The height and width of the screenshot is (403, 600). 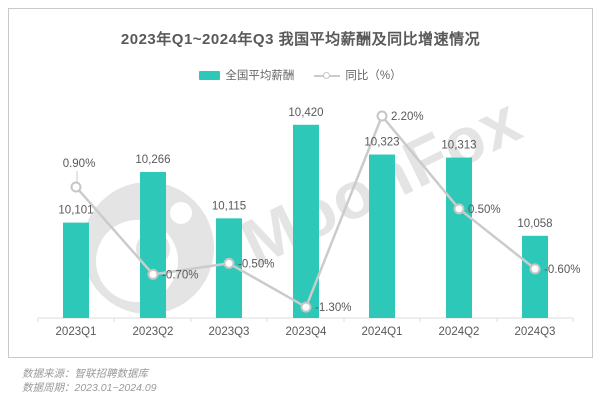 I want to click on x-tick-label: 2023Q1, so click(x=76, y=332).